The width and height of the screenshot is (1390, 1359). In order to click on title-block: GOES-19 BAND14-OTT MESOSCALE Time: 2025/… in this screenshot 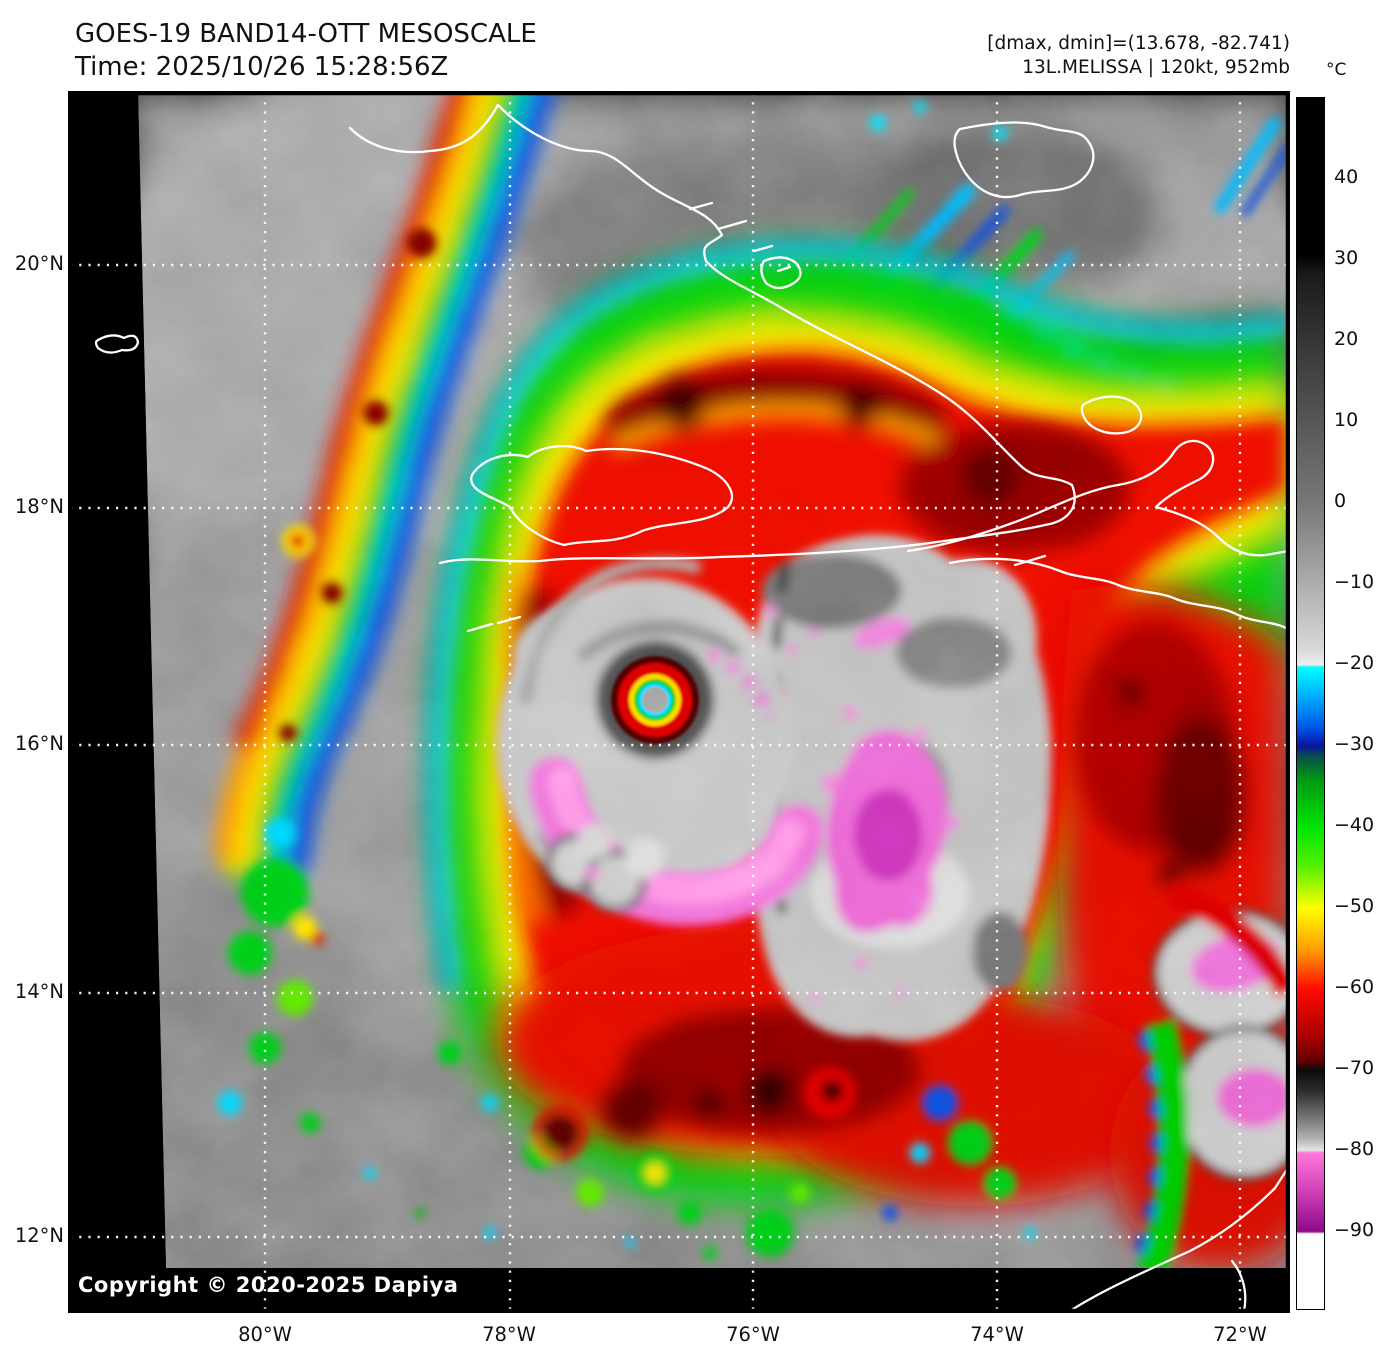, I will do `click(306, 51)`.